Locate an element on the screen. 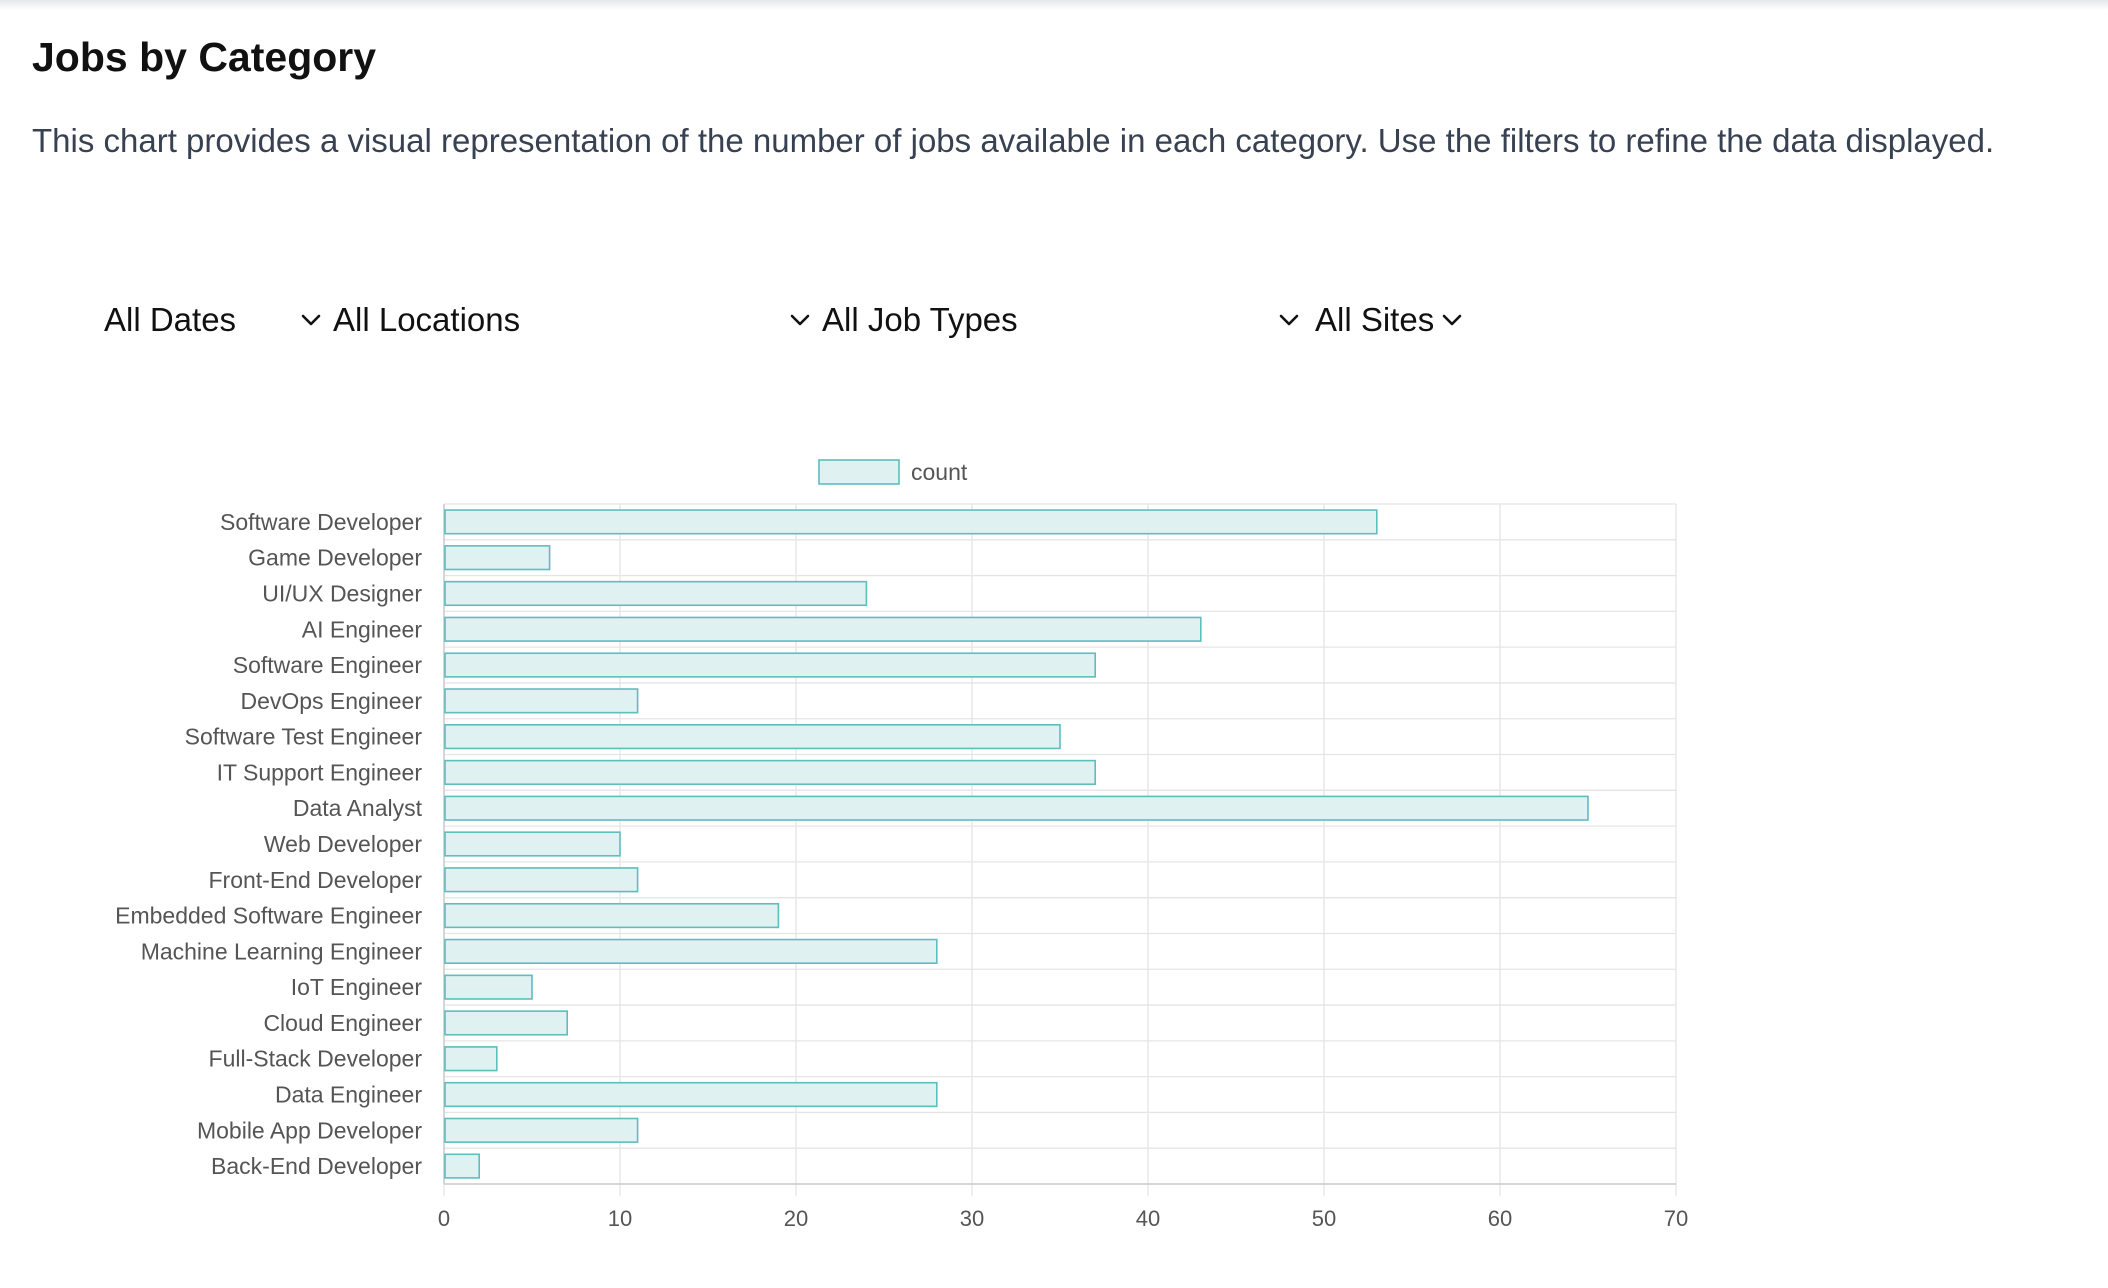 This screenshot has height=1288, width=2108. page-title: Jobs by Category is located at coordinates (204, 57).